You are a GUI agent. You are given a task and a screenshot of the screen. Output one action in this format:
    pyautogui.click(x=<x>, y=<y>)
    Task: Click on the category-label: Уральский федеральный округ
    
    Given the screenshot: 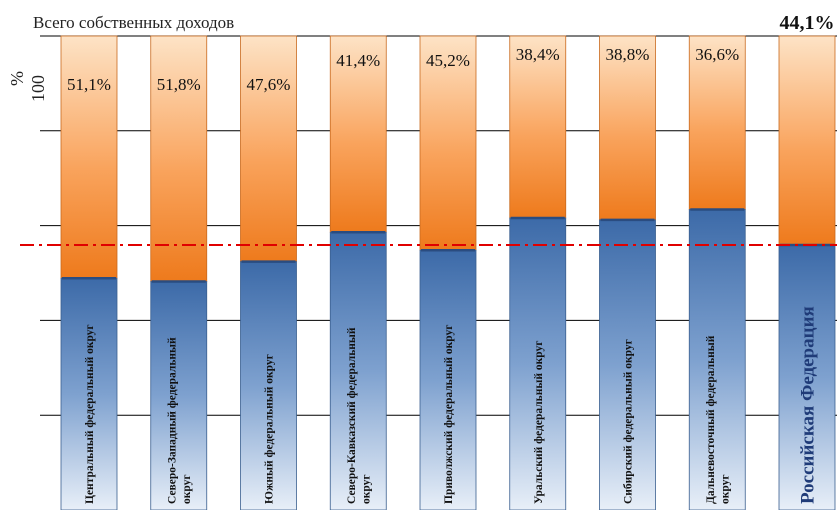 What is the action you would take?
    pyautogui.click(x=539, y=422)
    